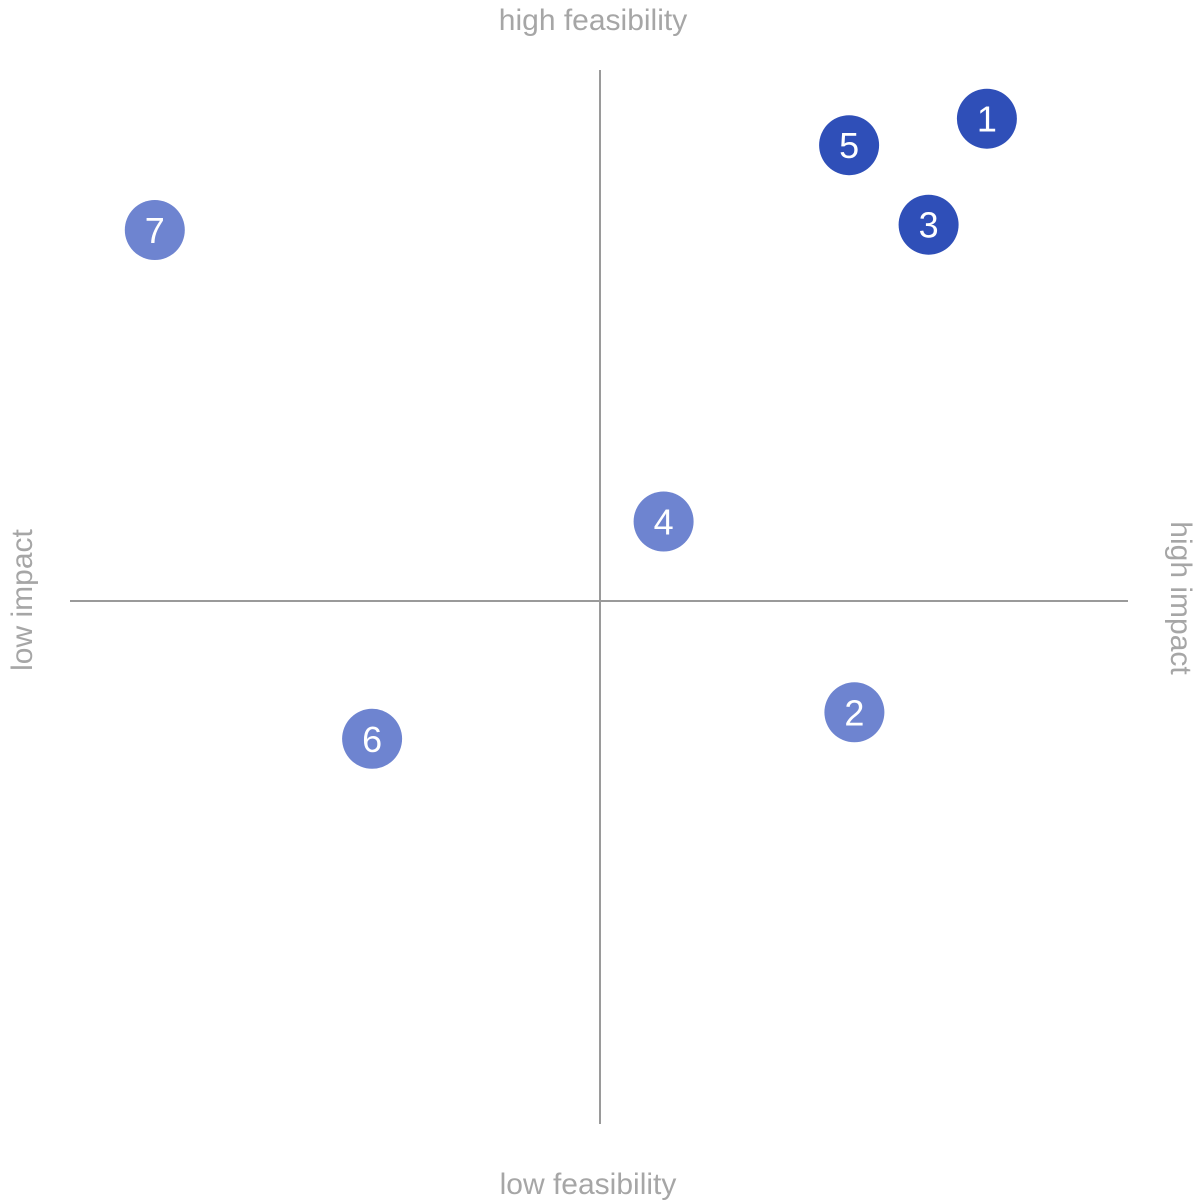 The image size is (1200, 1200). I want to click on data-point-label: 5, so click(849, 145).